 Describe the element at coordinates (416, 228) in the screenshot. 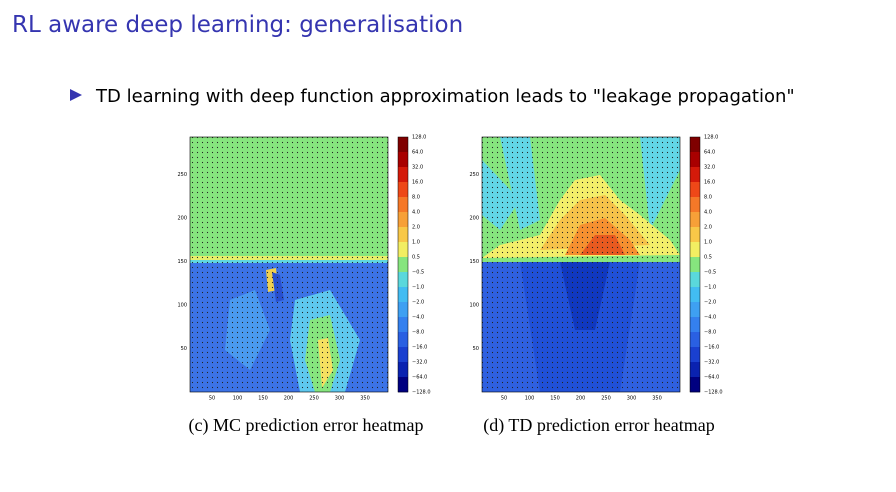

I see `colorbar-label: 2.0` at that location.